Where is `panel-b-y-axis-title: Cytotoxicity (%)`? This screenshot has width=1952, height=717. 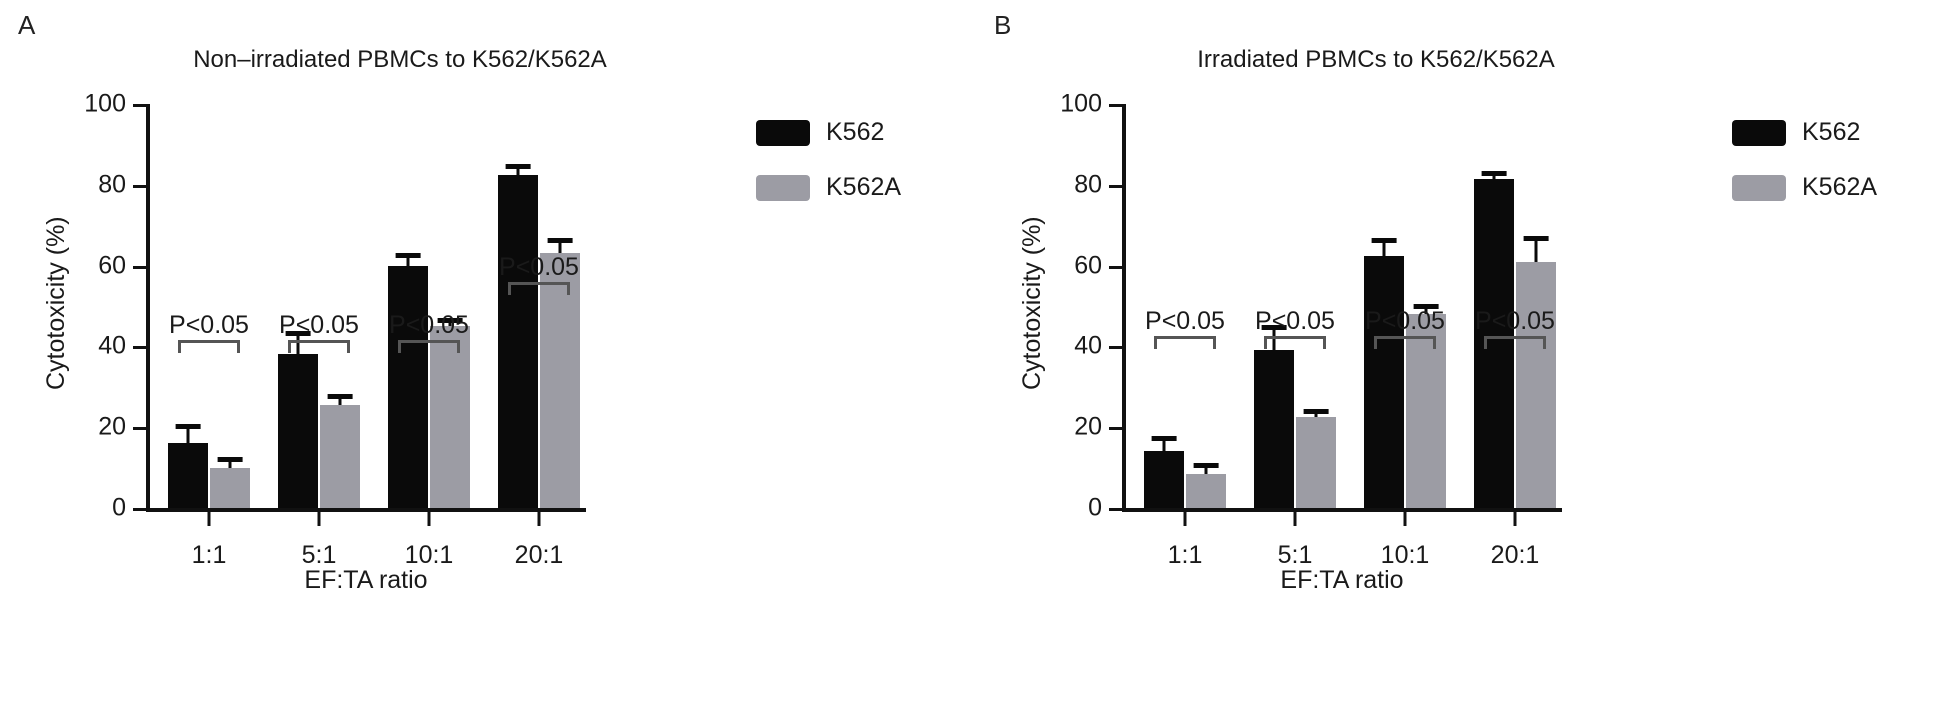 panel-b-y-axis-title: Cytotoxicity (%) is located at coordinates (1032, 303).